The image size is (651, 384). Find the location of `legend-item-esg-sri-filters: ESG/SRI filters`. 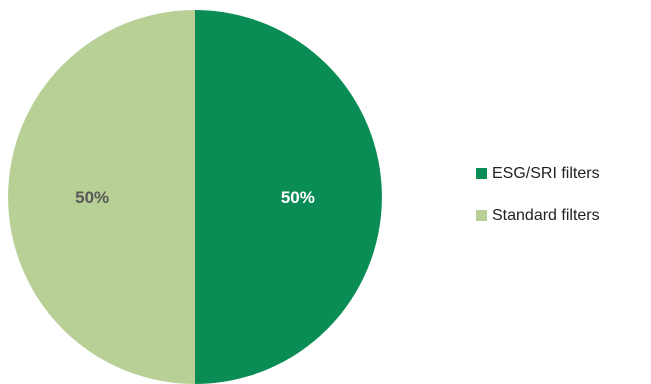

legend-item-esg-sri-filters: ESG/SRI filters is located at coordinates (563, 173).